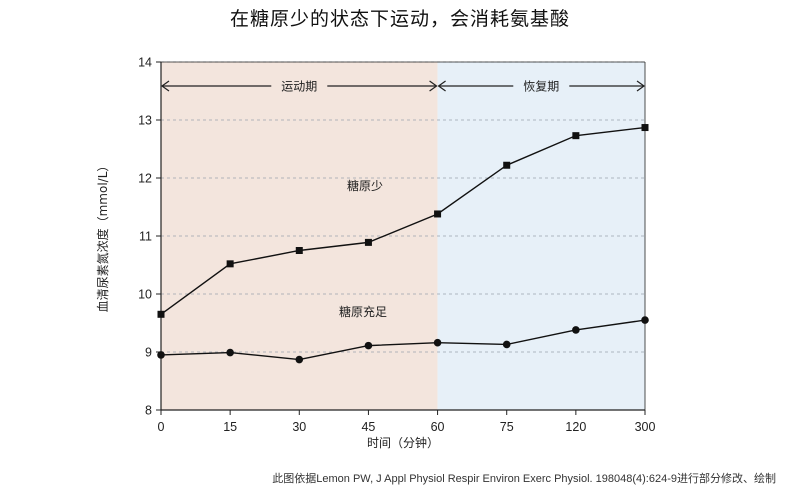  What do you see at coordinates (145, 63) in the screenshot?
I see `y-tick-label: 14` at bounding box center [145, 63].